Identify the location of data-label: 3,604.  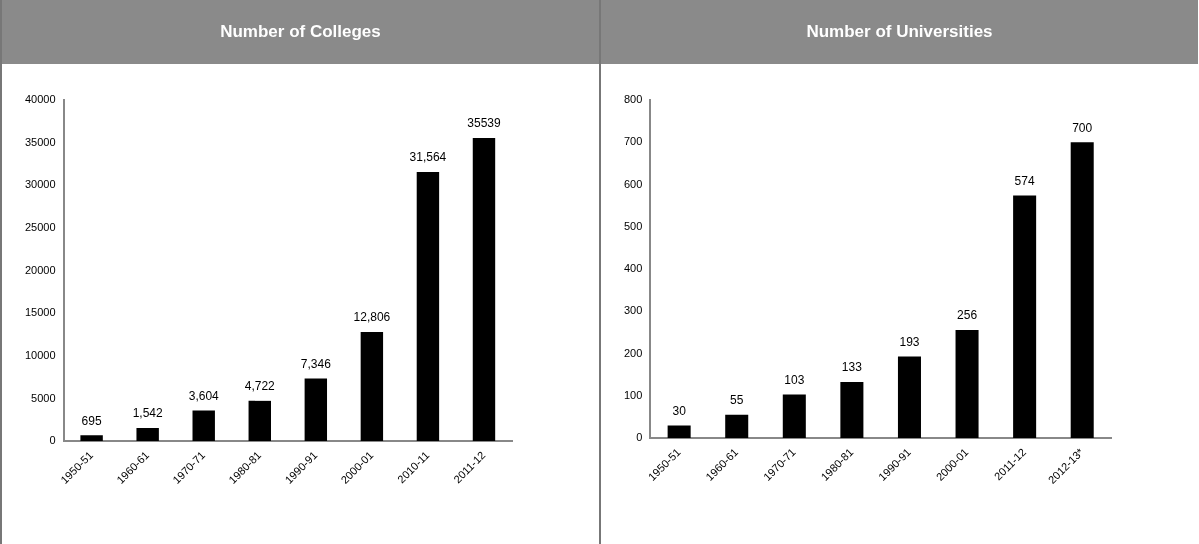
(204, 395).